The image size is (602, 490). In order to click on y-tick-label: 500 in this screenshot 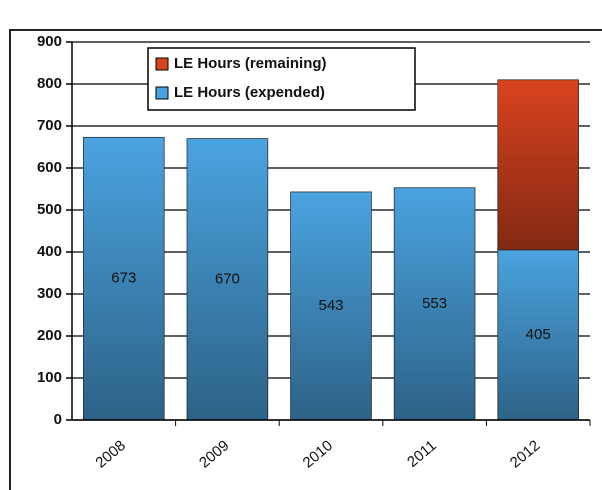, I will do `click(49, 209)`.